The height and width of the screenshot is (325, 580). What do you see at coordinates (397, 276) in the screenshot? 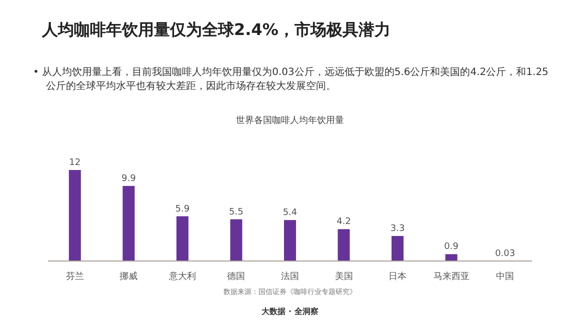
I see `x-tick-label: 日本` at bounding box center [397, 276].